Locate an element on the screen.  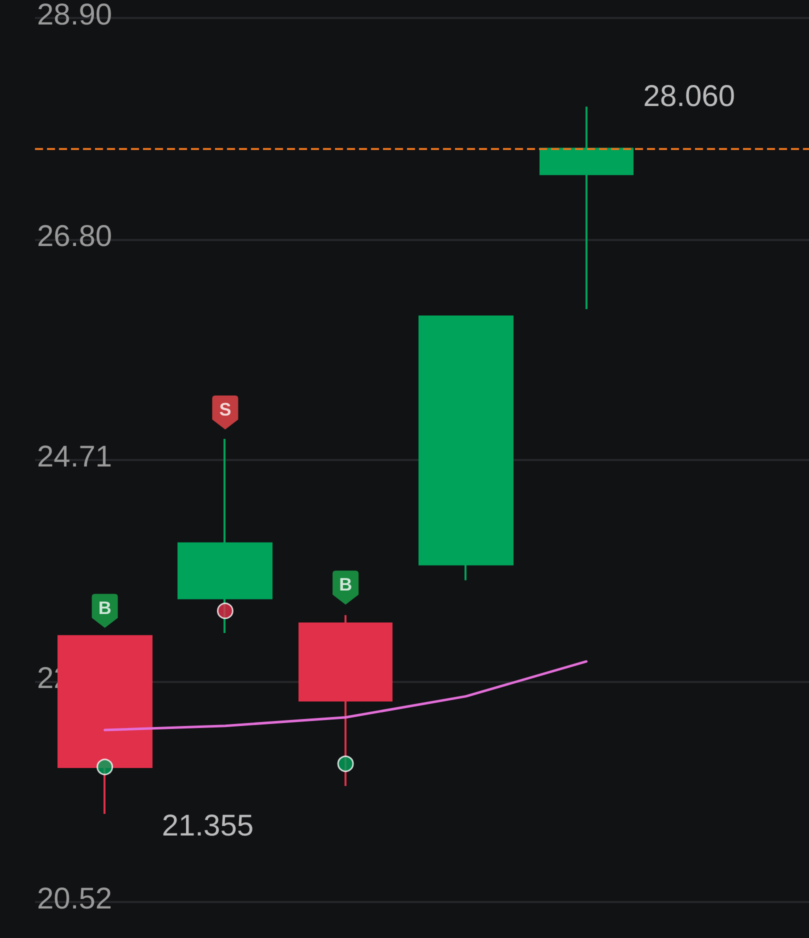
y-tick-label: 28.90 is located at coordinates (74, 16).